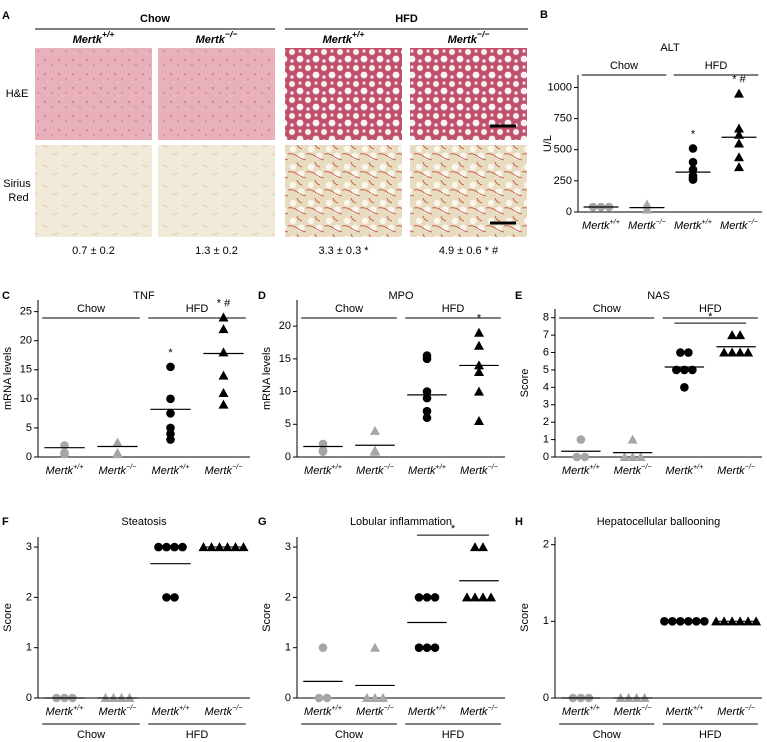 The image size is (767, 742). Describe the element at coordinates (8, 378) in the screenshot. I see `y-axis-label: mRNA levels` at that location.